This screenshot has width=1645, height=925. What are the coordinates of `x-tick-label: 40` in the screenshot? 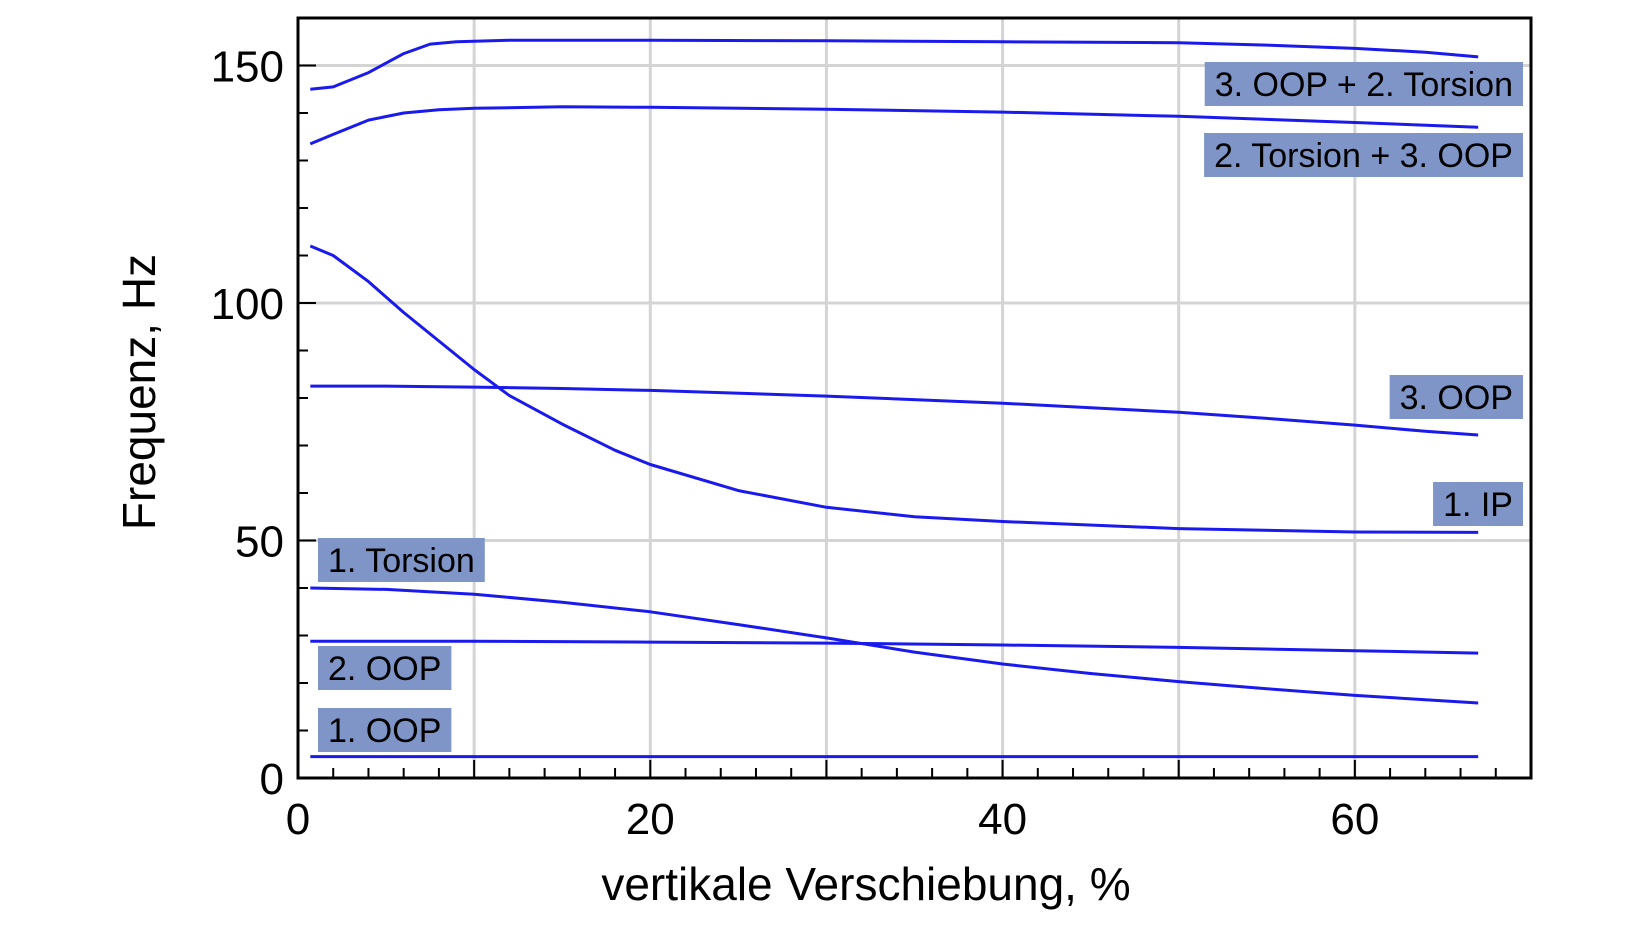 It's located at (1002, 819).